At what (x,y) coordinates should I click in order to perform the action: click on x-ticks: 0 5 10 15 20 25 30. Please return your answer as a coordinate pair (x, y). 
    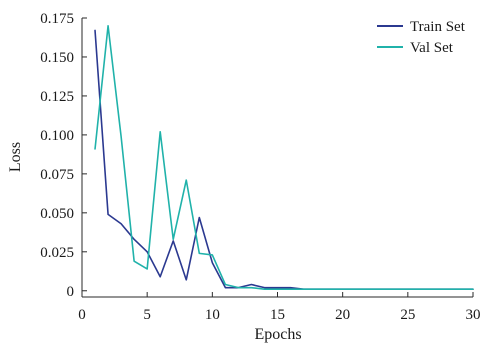
    Looking at the image, I should click on (279, 307).